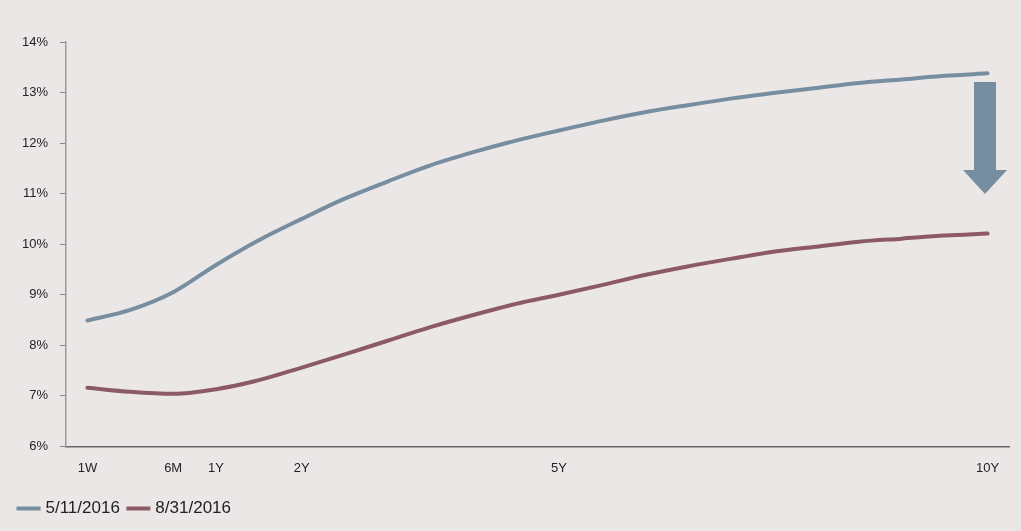  What do you see at coordinates (216, 467) in the screenshot?
I see `x-tick-label: 1Y` at bounding box center [216, 467].